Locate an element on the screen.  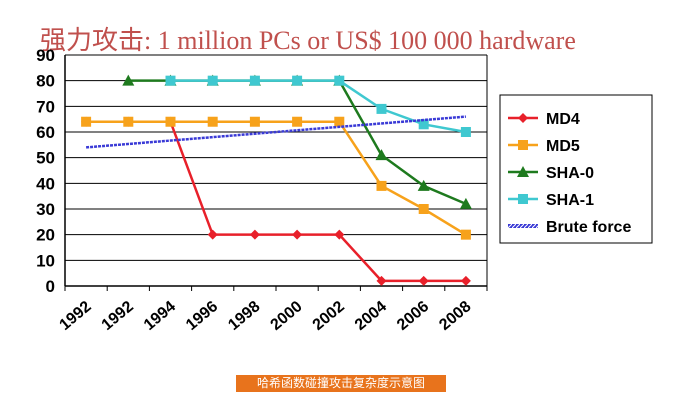
y-tick-label: 20 is located at coordinates (45, 235).